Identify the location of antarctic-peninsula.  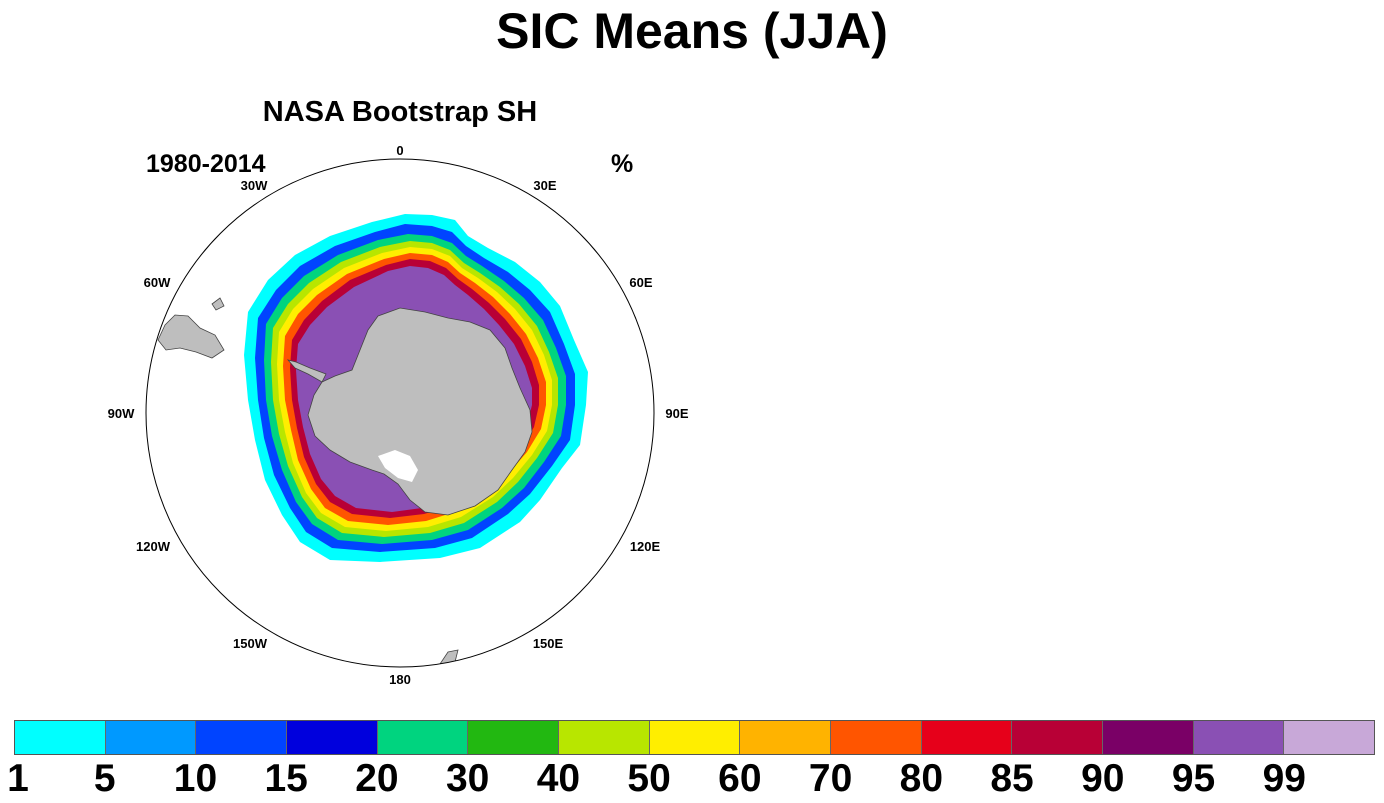
(306, 371).